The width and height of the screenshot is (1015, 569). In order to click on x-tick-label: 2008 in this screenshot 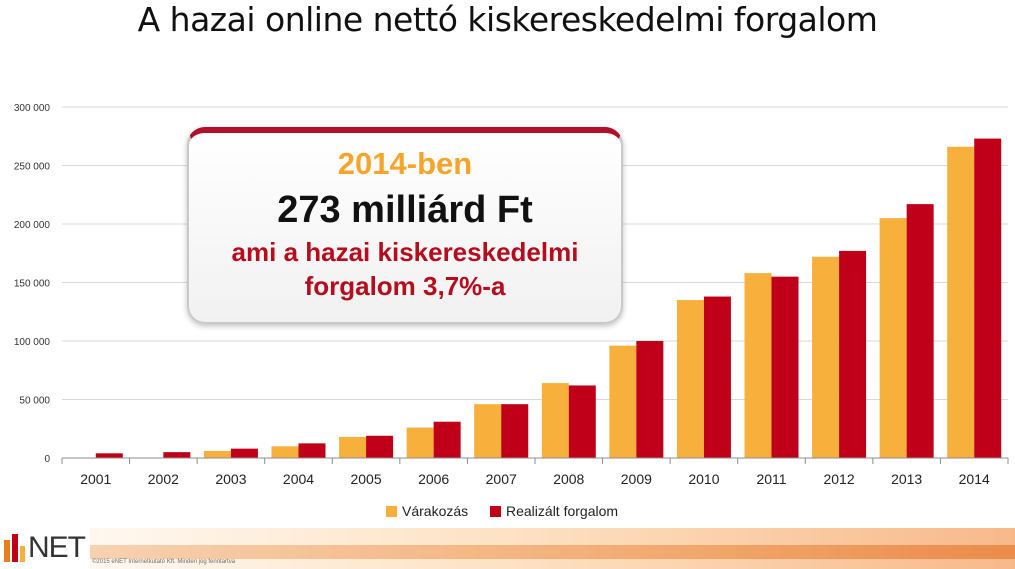, I will do `click(568, 479)`.